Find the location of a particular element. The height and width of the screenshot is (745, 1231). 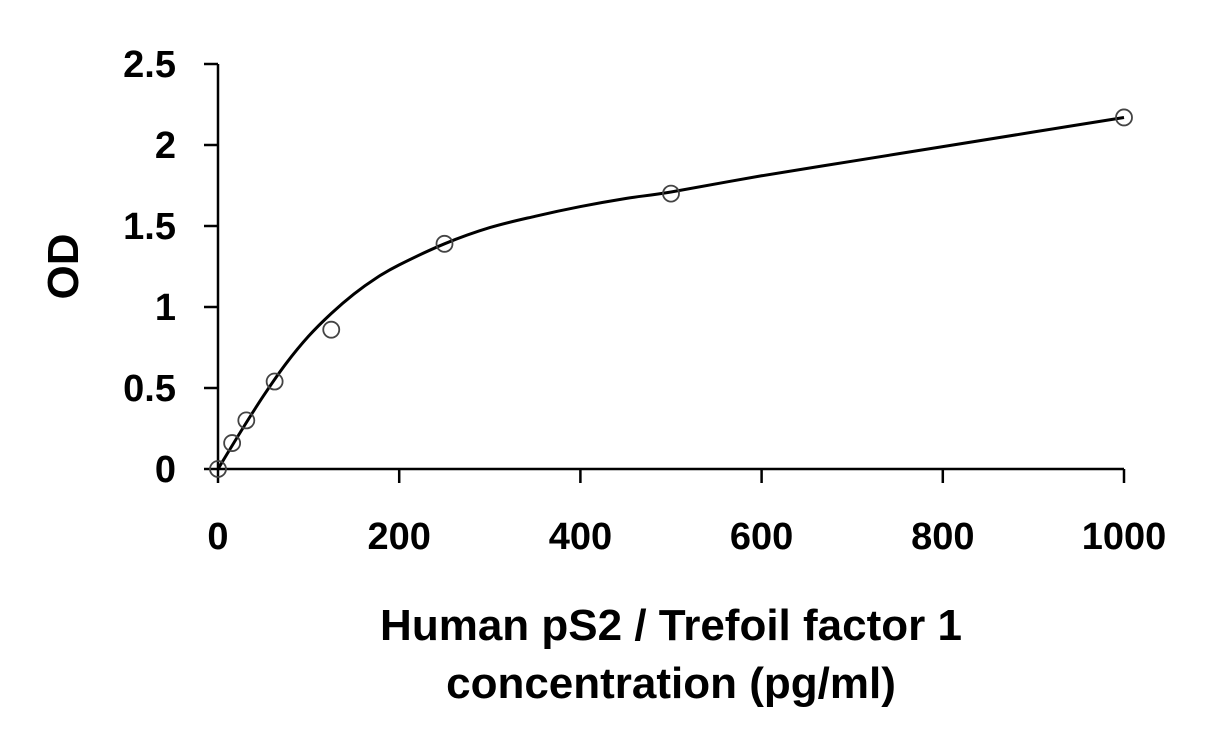

x-axis-title-line-2: concentration (pg/ml) is located at coordinates (671, 683).